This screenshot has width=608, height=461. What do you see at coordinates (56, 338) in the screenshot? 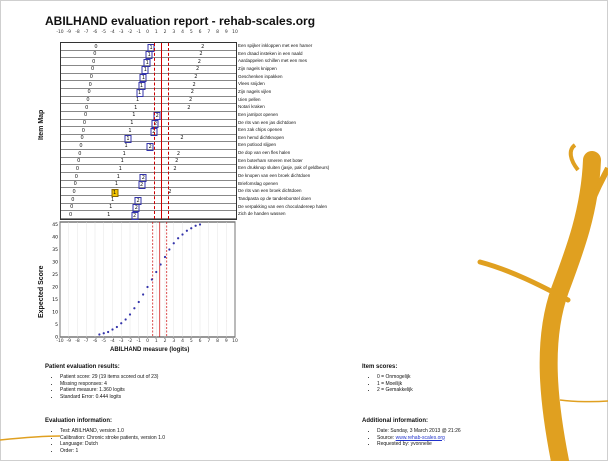
I see `y-tick-label: 0` at bounding box center [56, 338].